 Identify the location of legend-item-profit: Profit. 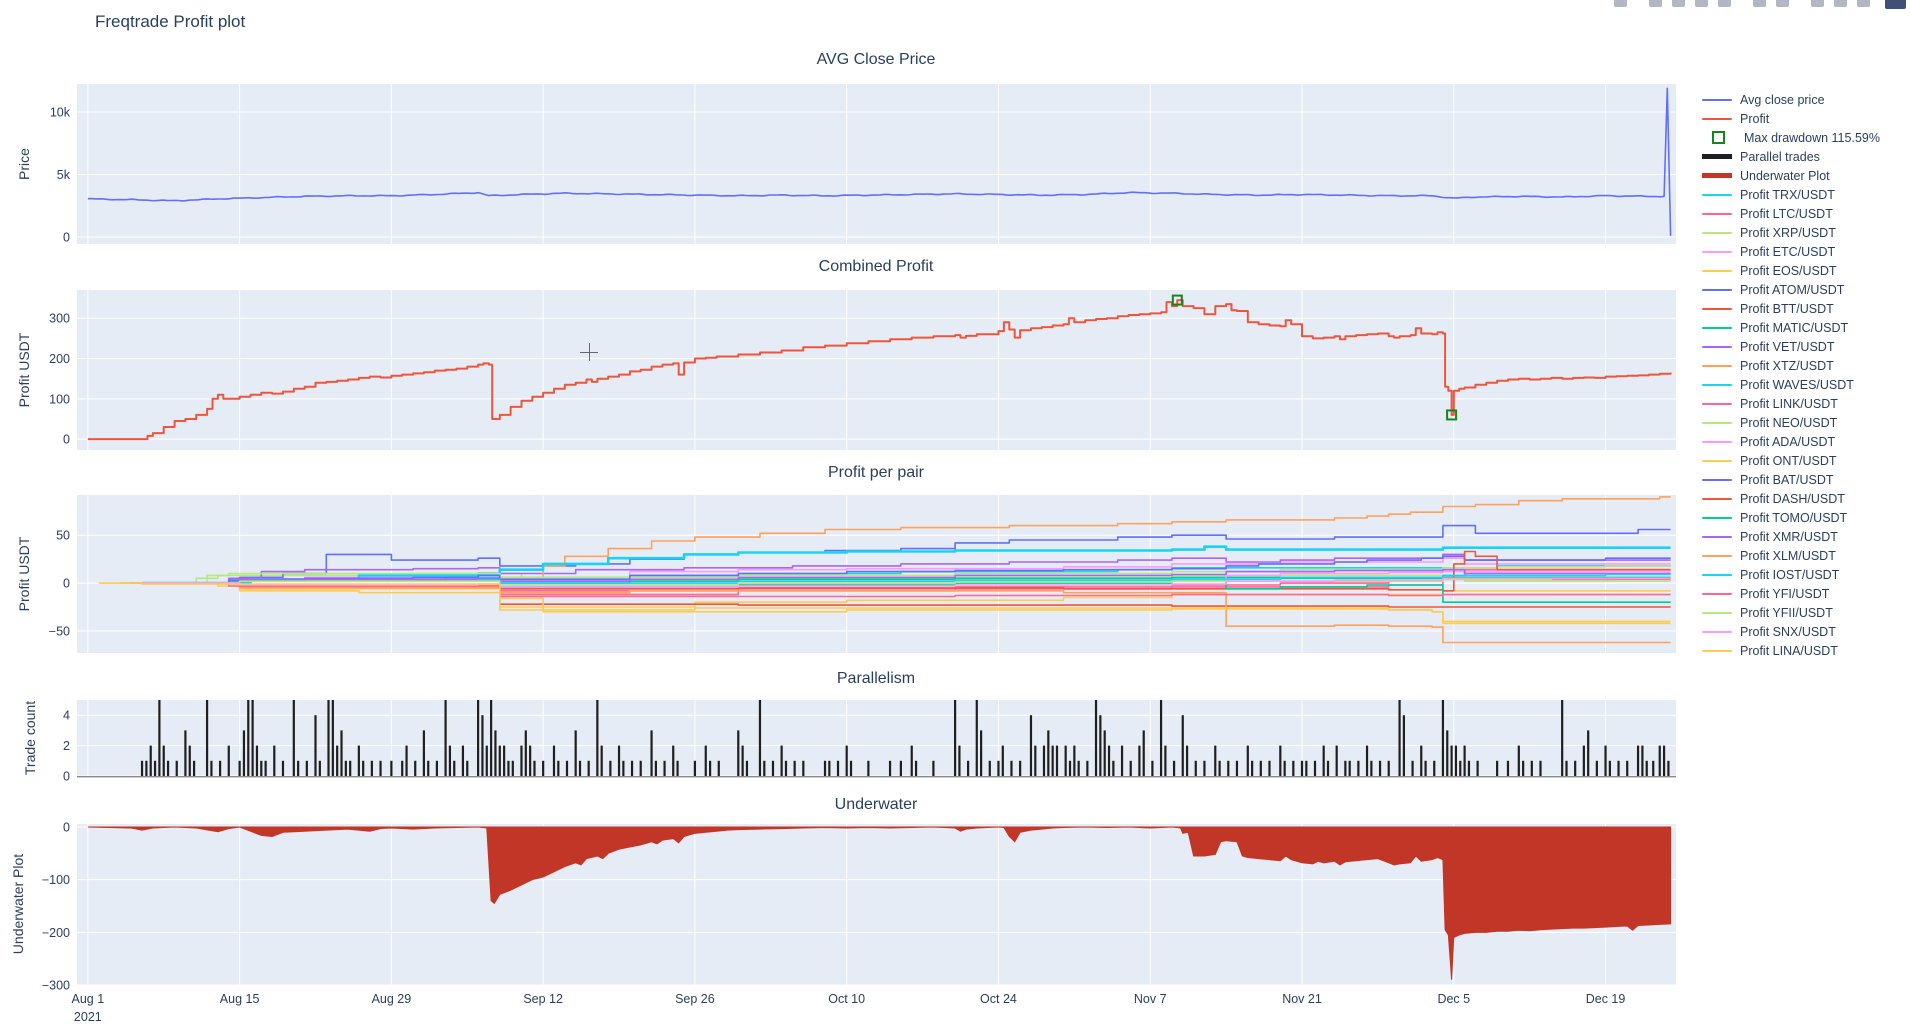
(1790, 118).